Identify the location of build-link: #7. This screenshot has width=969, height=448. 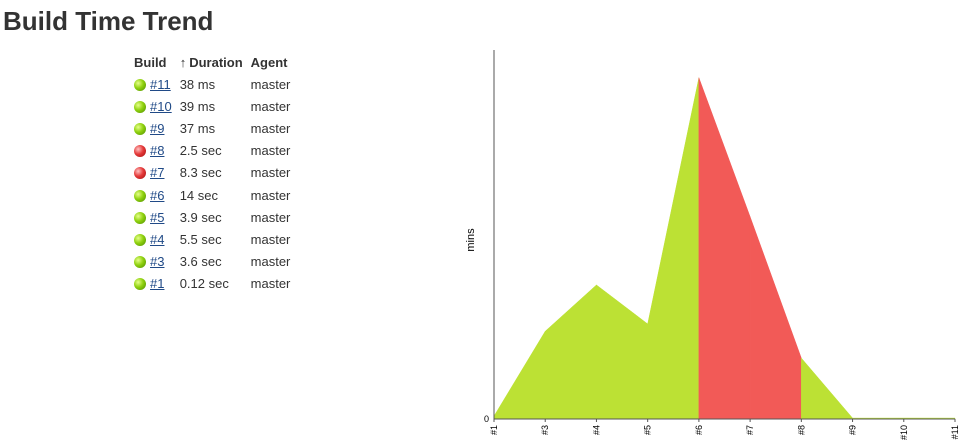
(157, 173).